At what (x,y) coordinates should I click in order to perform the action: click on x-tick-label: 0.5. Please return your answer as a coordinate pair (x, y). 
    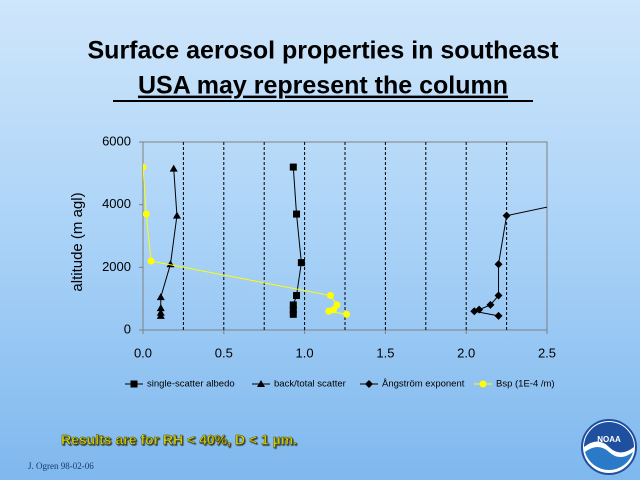
    Looking at the image, I should click on (224, 352).